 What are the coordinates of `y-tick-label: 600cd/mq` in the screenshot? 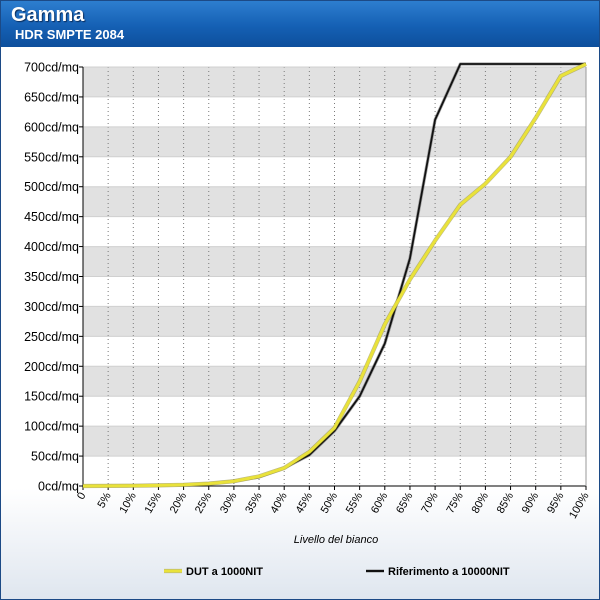 It's located at (51, 127).